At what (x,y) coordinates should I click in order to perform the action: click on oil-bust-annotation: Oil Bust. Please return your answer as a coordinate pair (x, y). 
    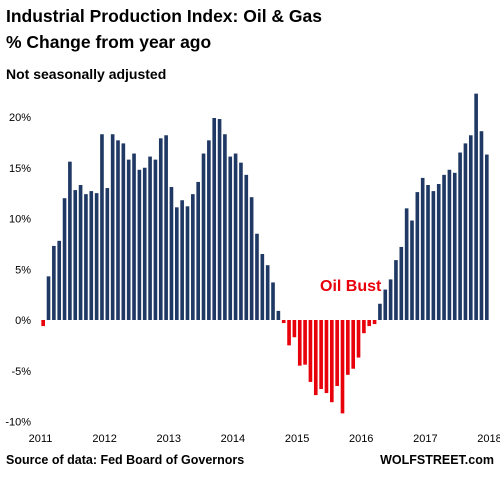
    Looking at the image, I should click on (351, 286).